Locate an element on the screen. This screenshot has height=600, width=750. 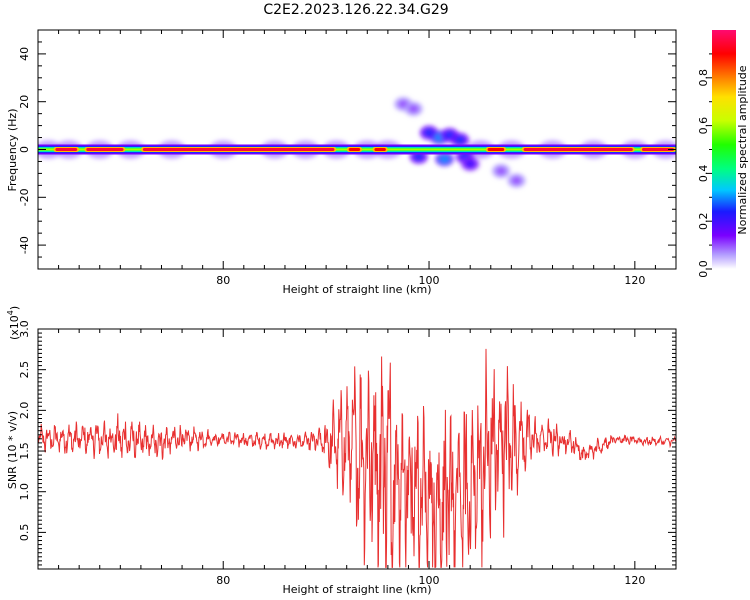
spectrogram-plot-area is located at coordinates (357, 142).